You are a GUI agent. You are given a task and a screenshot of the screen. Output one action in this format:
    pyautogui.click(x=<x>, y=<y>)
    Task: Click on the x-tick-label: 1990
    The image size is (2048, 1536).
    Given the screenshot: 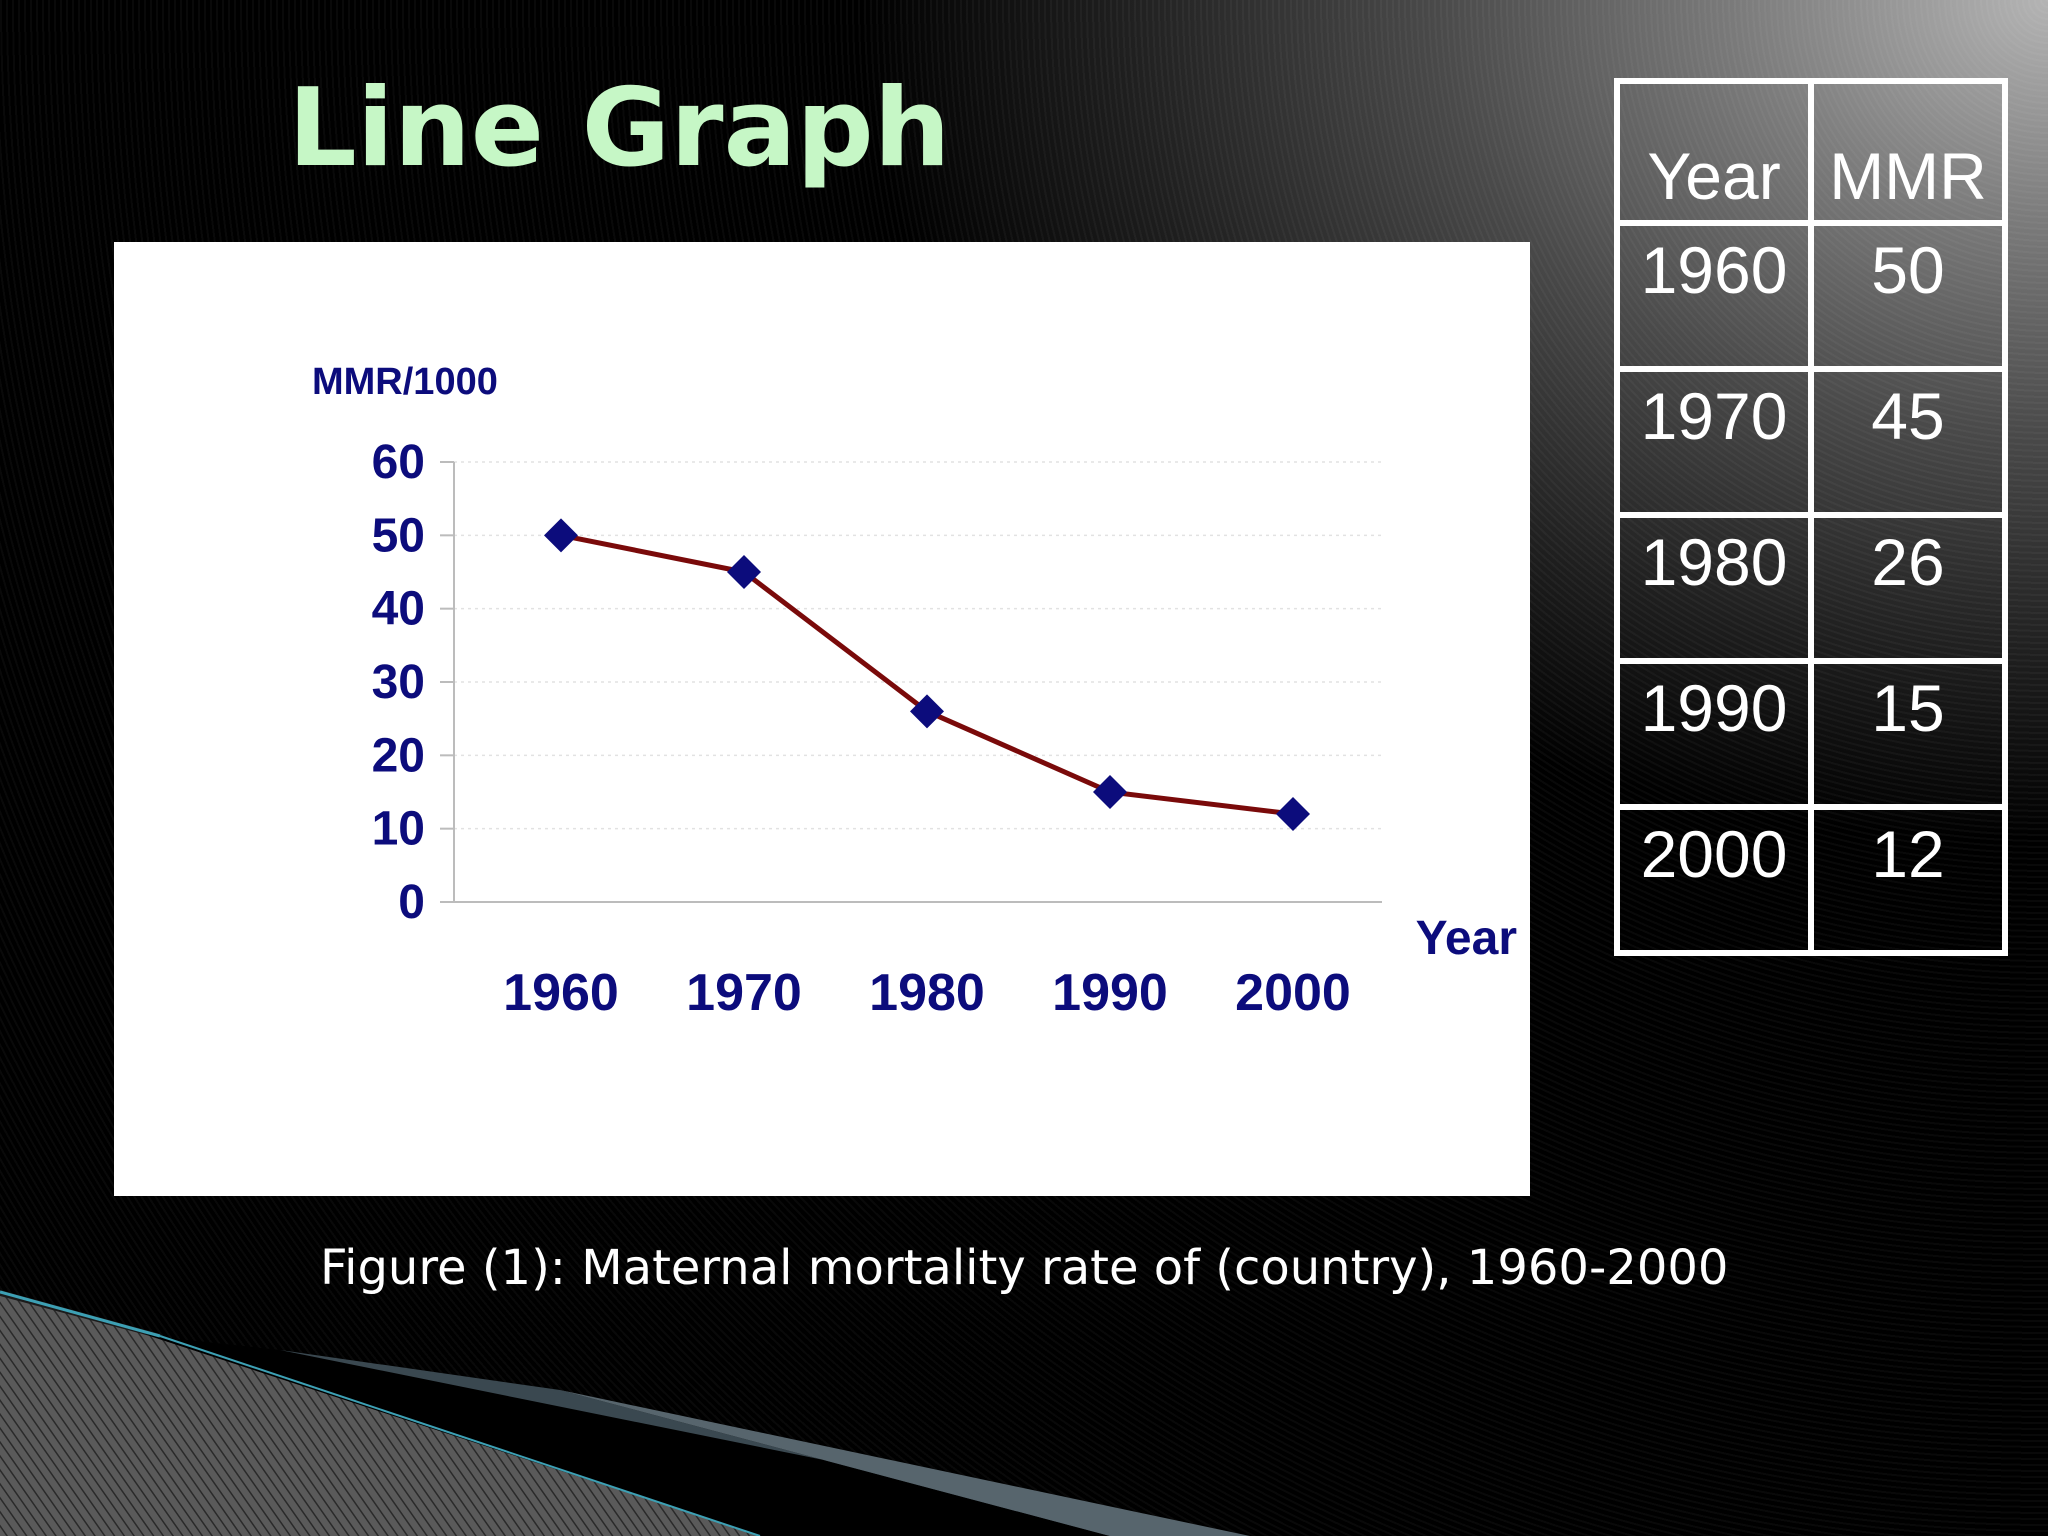 What is the action you would take?
    pyautogui.click(x=1110, y=993)
    